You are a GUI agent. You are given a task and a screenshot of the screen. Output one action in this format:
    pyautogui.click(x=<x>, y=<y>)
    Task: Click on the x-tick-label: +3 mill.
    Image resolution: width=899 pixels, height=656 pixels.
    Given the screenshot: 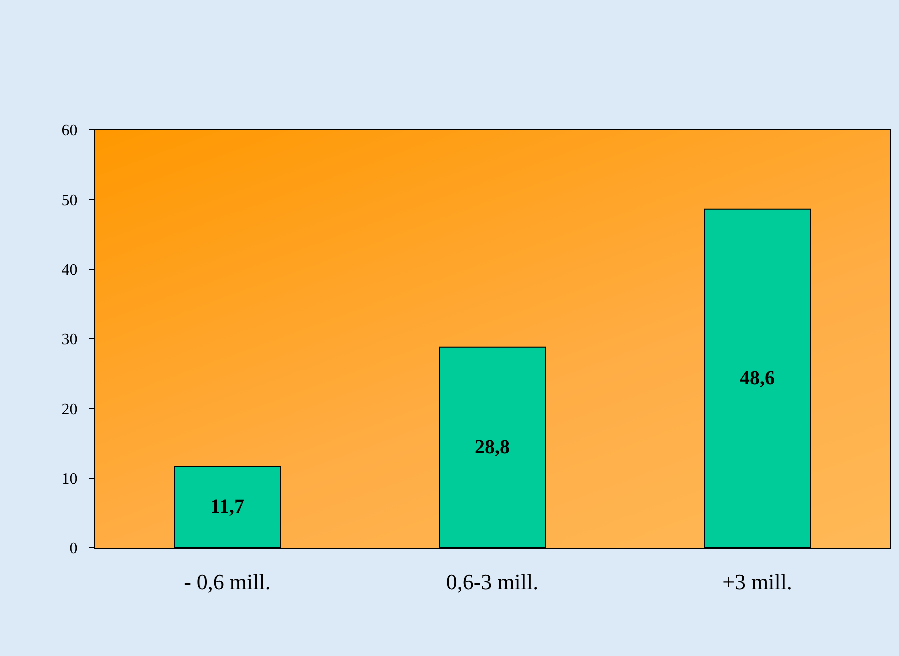 What is the action you would take?
    pyautogui.click(x=757, y=581)
    